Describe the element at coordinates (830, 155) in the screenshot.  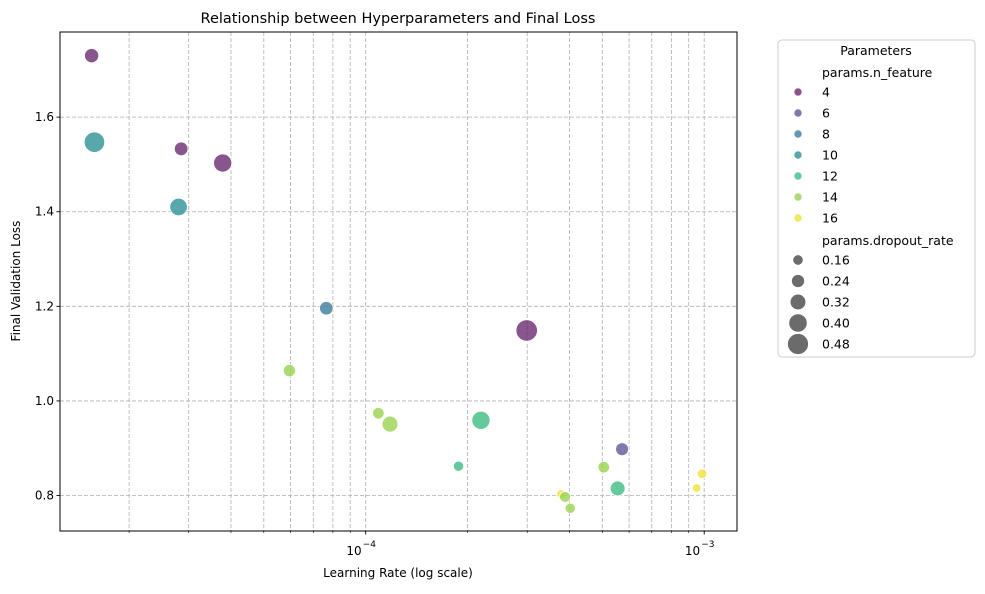
I see `legend-hue-label: 10` at that location.